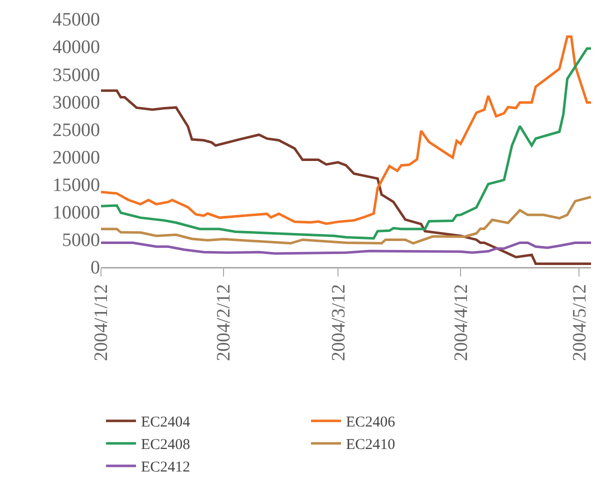  Describe the element at coordinates (76, 47) in the screenshot. I see `y-tick-label: 40000` at that location.